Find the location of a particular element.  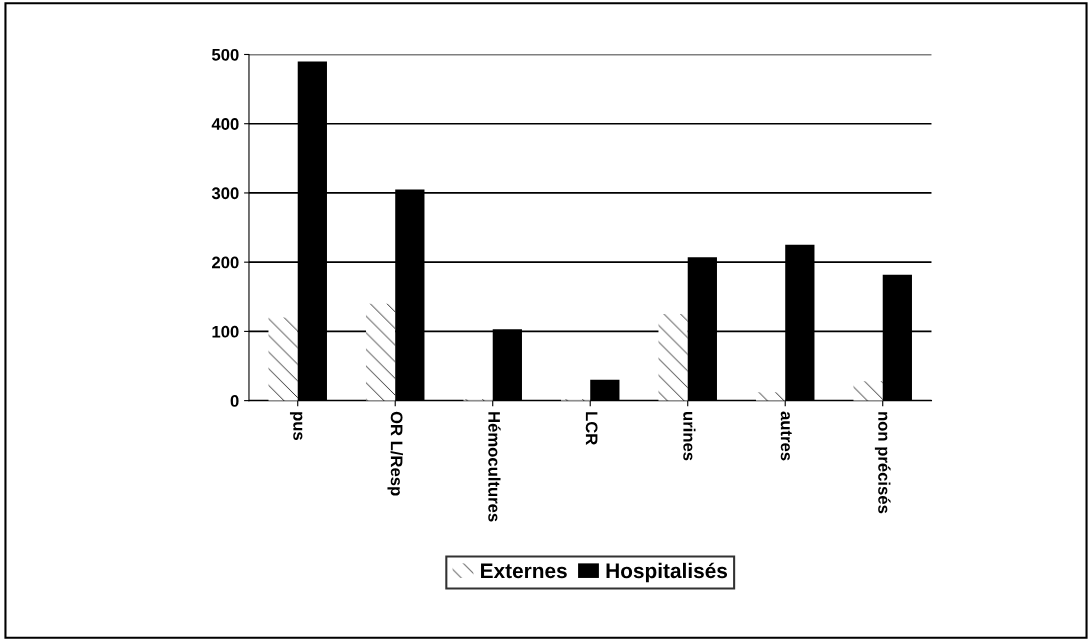

legend-label: Externes is located at coordinates (524, 571).